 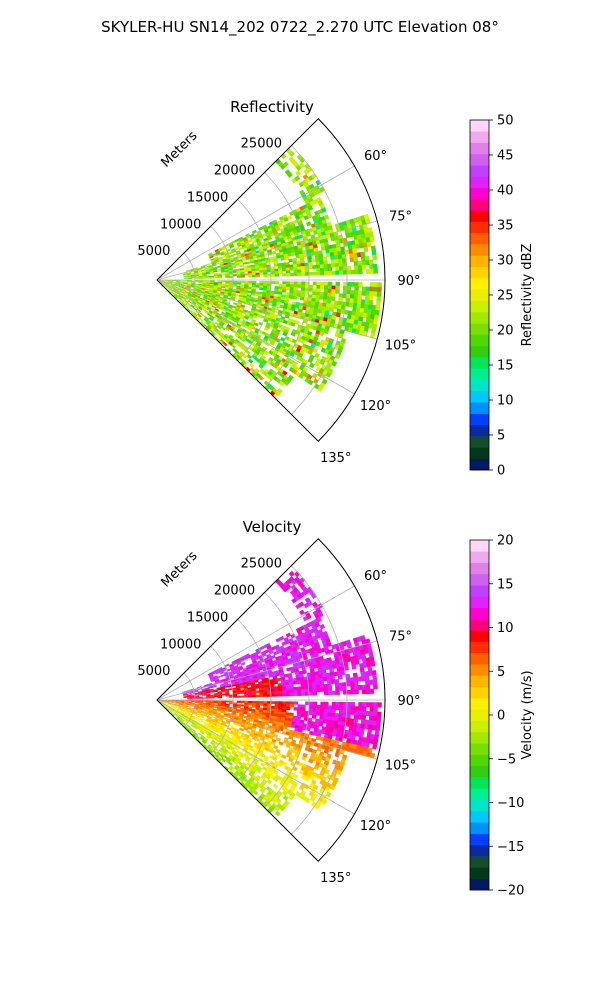 What do you see at coordinates (255, 643) in the screenshot?
I see `azimuth-spoke` at bounding box center [255, 643].